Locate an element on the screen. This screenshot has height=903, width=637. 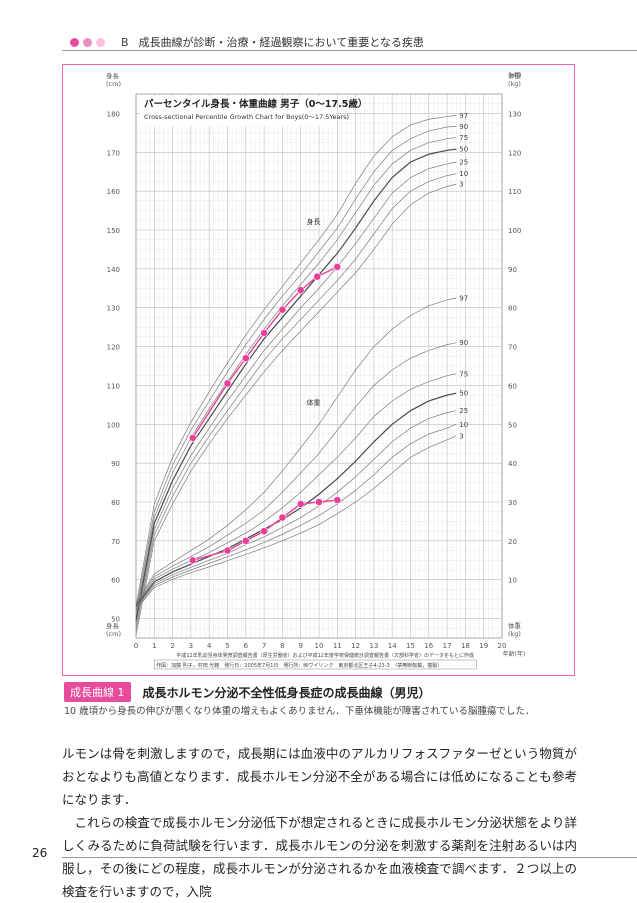
x-axis-label: 年齢(年) is located at coordinates (514, 654).